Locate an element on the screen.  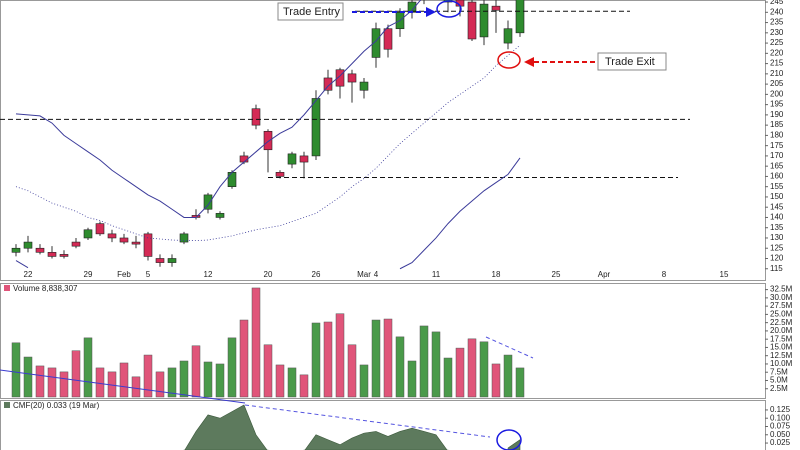
y-tick-label: 155 is located at coordinates (777, 186).